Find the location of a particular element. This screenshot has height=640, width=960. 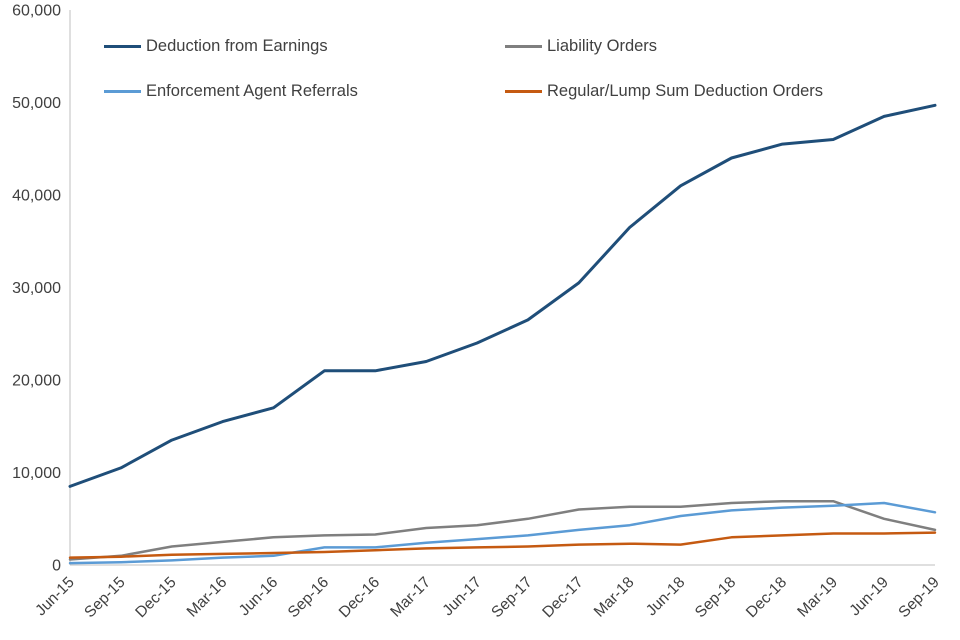

x-tick-label: Mar-16 is located at coordinates (207, 597).